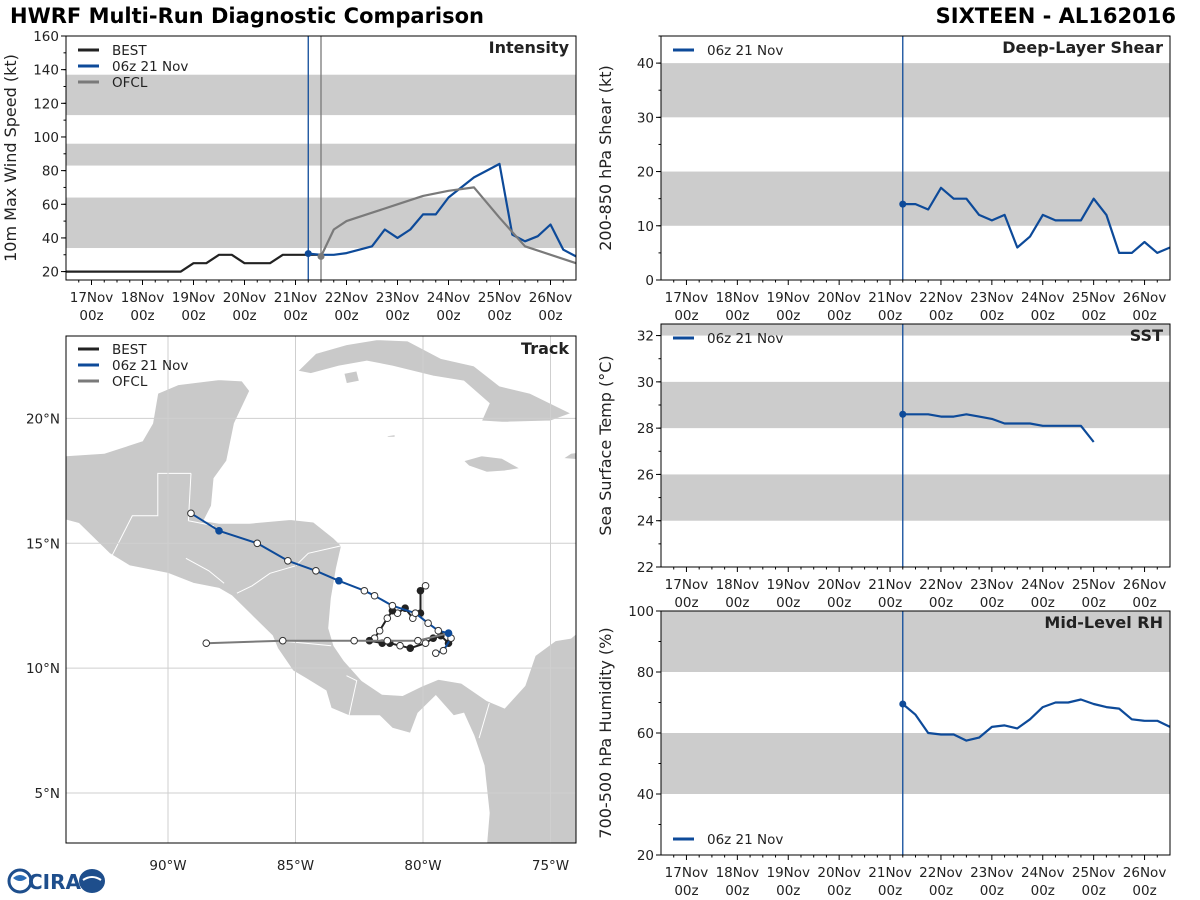 This screenshot has width=1200, height=900. What do you see at coordinates (434, 381) in the screenshot?
I see `land-cuba` at bounding box center [434, 381].